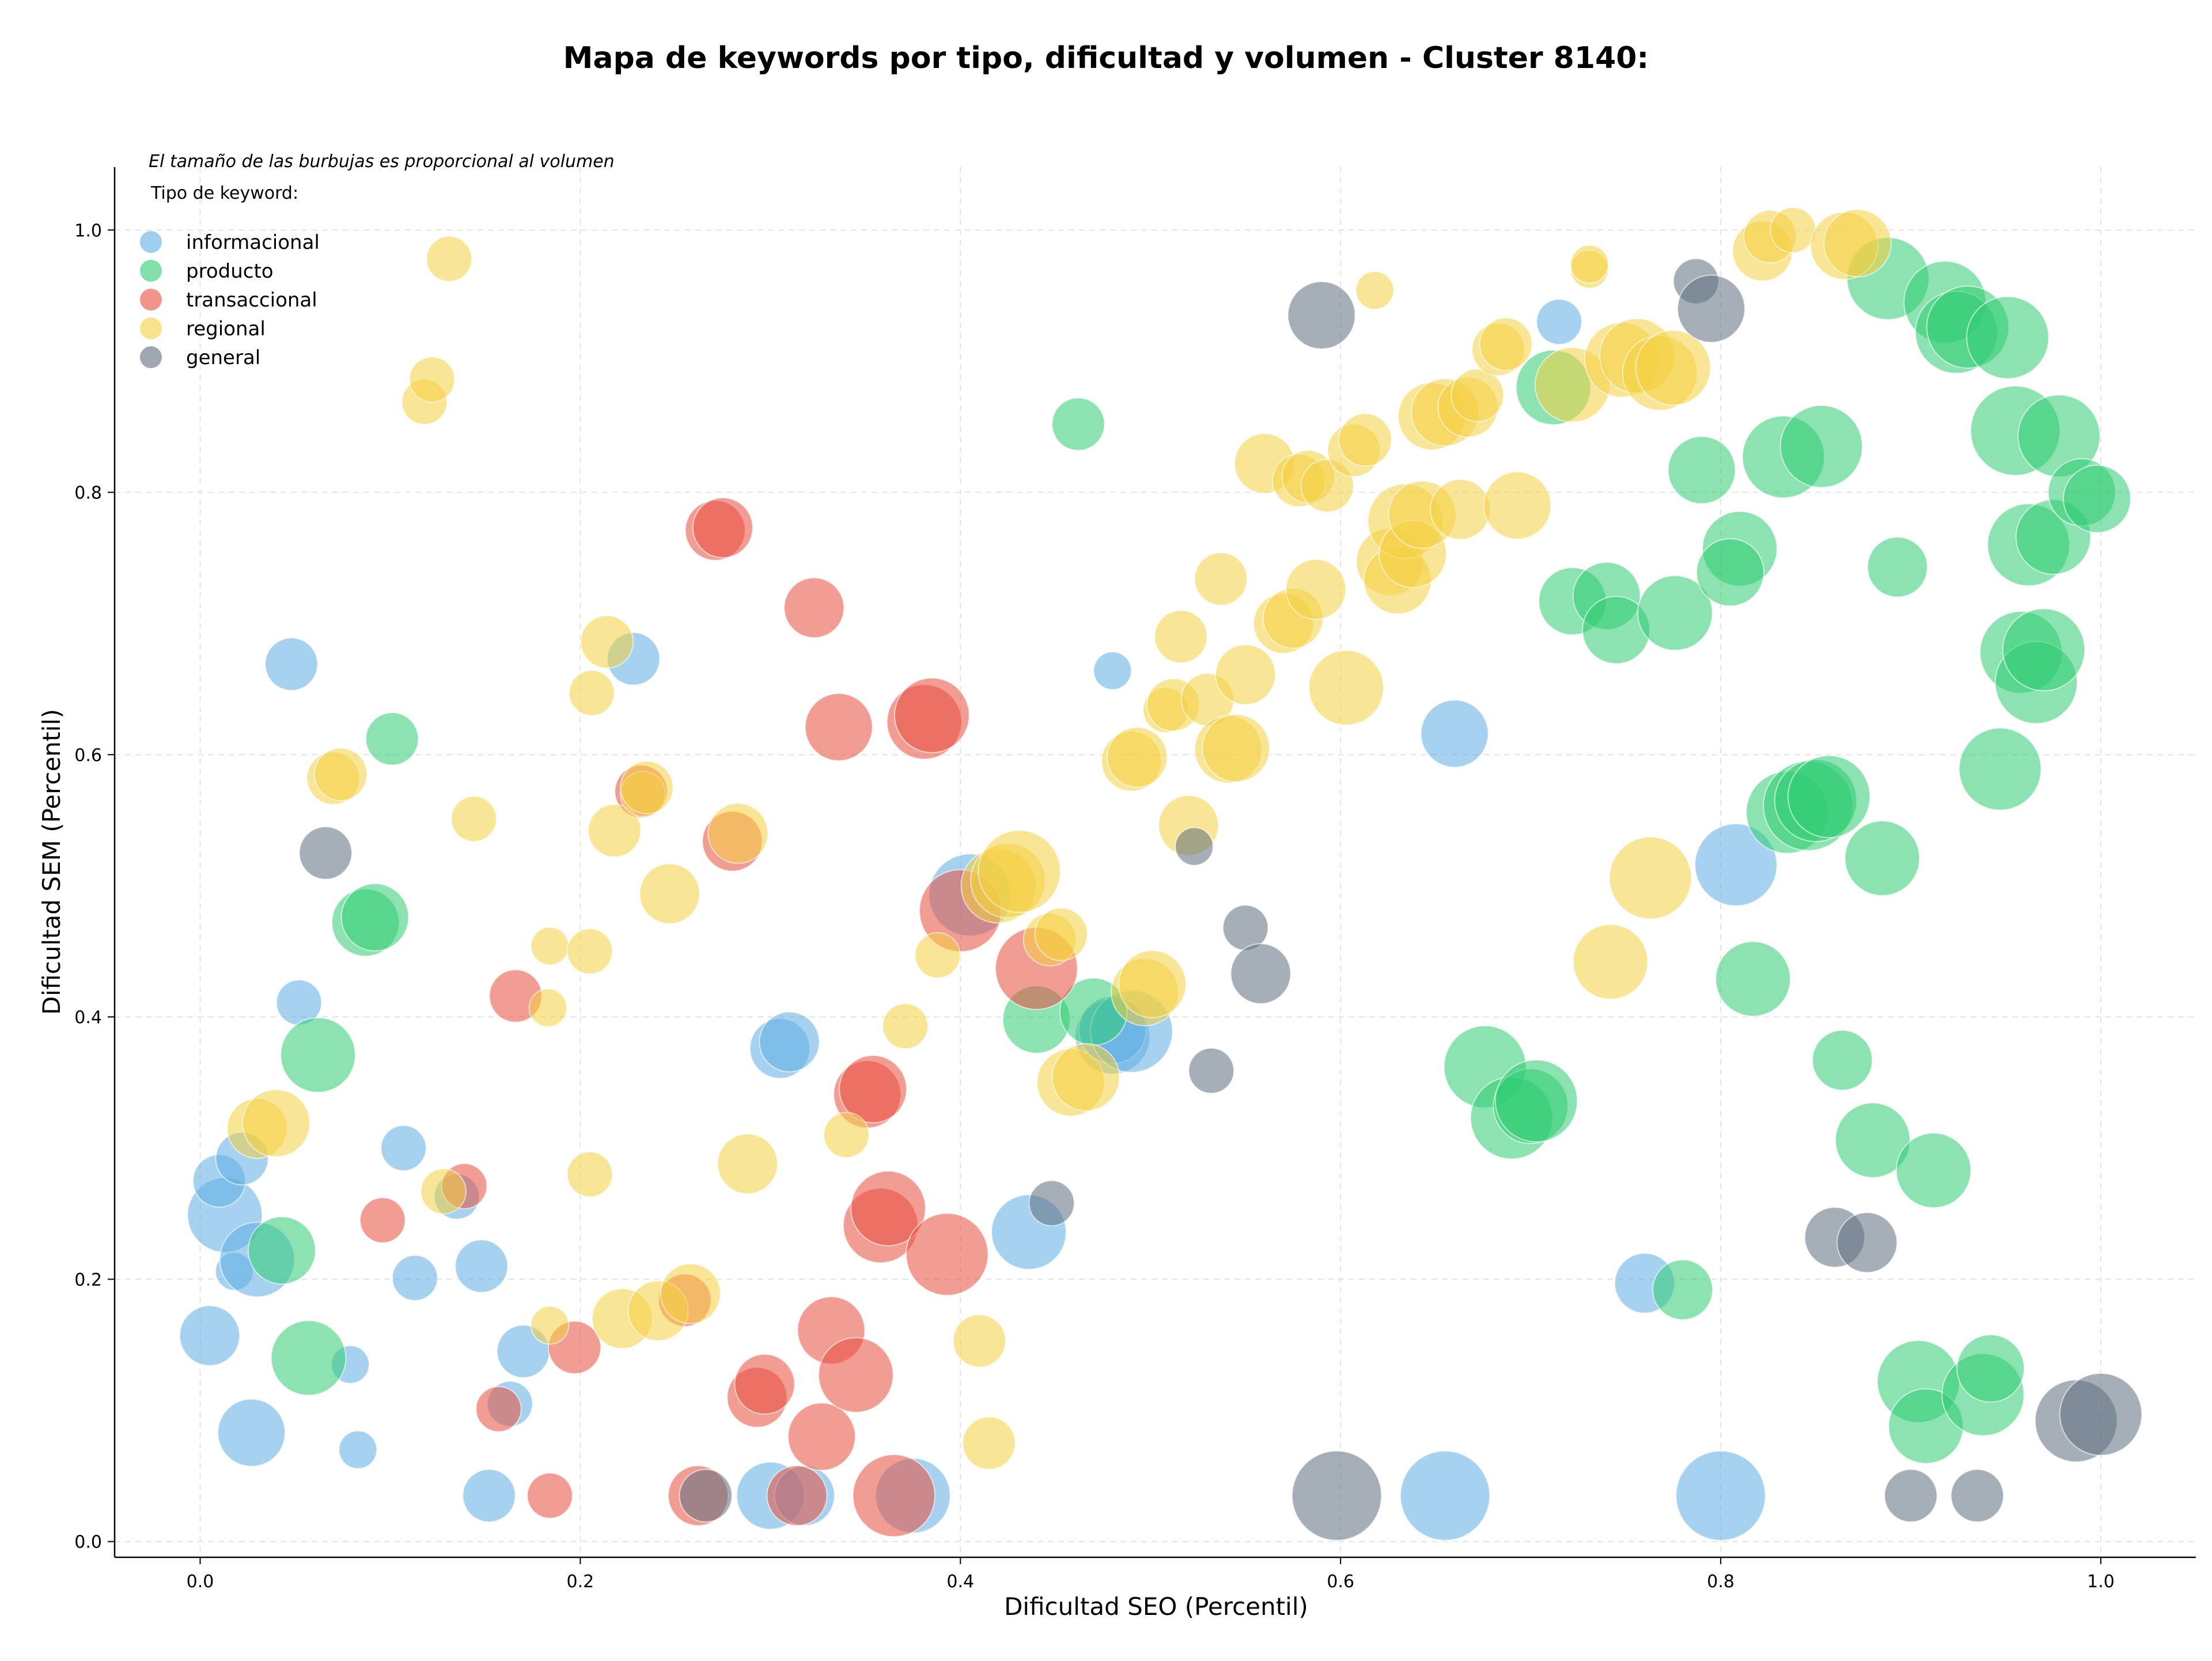 Image resolution: width=2212 pixels, height=1661 pixels. I want to click on legend-marker-regional, so click(151, 328).